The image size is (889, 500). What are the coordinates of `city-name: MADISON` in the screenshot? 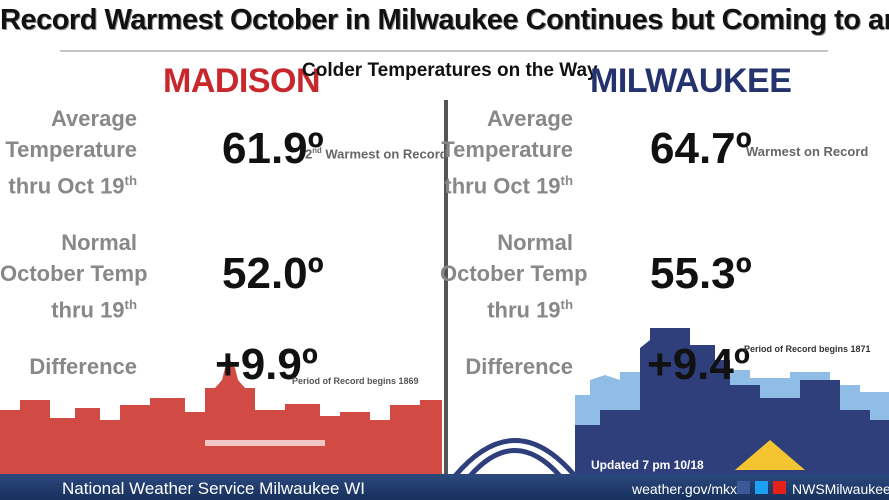 It's located at (242, 81).